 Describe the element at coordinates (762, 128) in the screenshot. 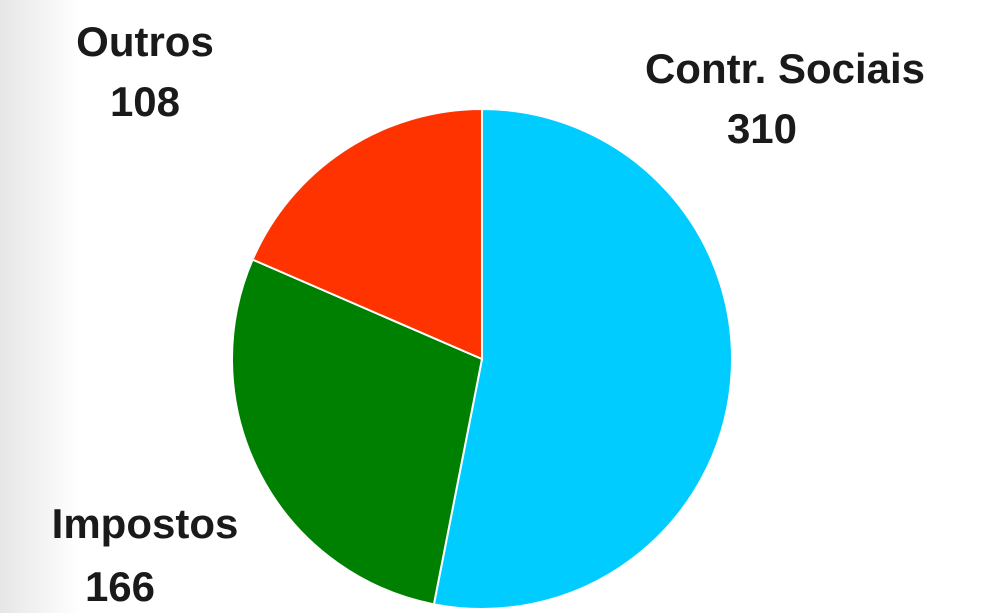

I see `slice-value: 310` at that location.